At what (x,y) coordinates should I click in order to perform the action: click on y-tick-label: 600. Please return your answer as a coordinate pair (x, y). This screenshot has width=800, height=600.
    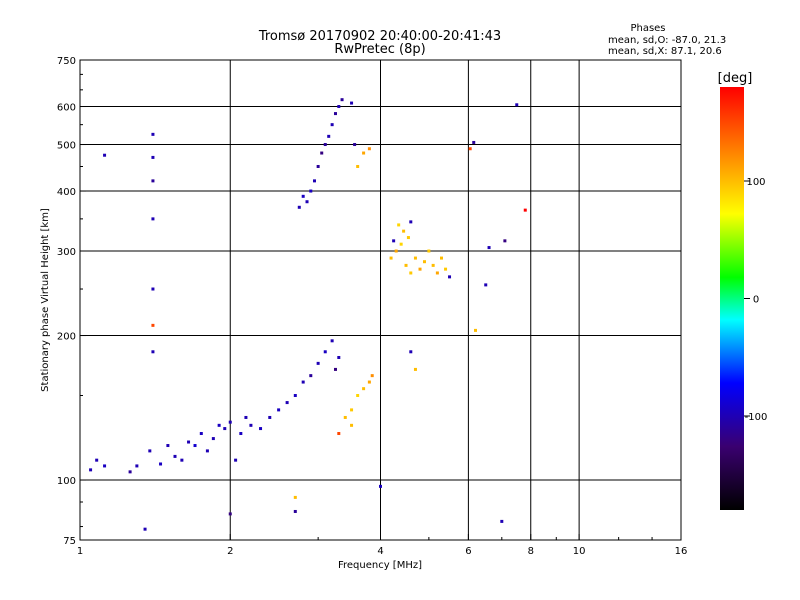
    Looking at the image, I should click on (66, 108).